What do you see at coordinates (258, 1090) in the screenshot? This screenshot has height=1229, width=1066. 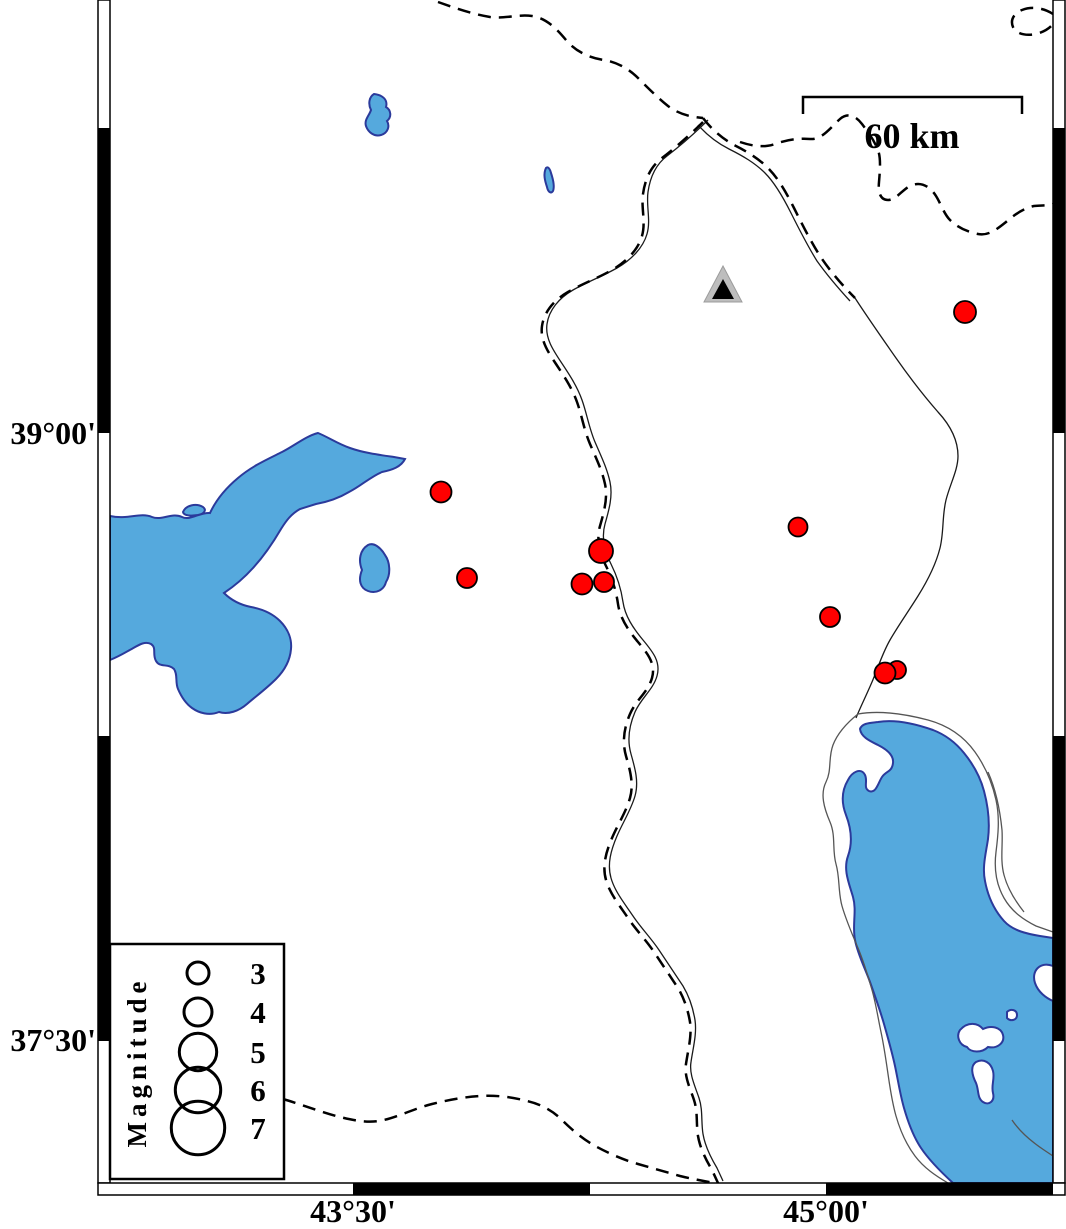 I see `legend-magnitude-value: 6` at bounding box center [258, 1090].